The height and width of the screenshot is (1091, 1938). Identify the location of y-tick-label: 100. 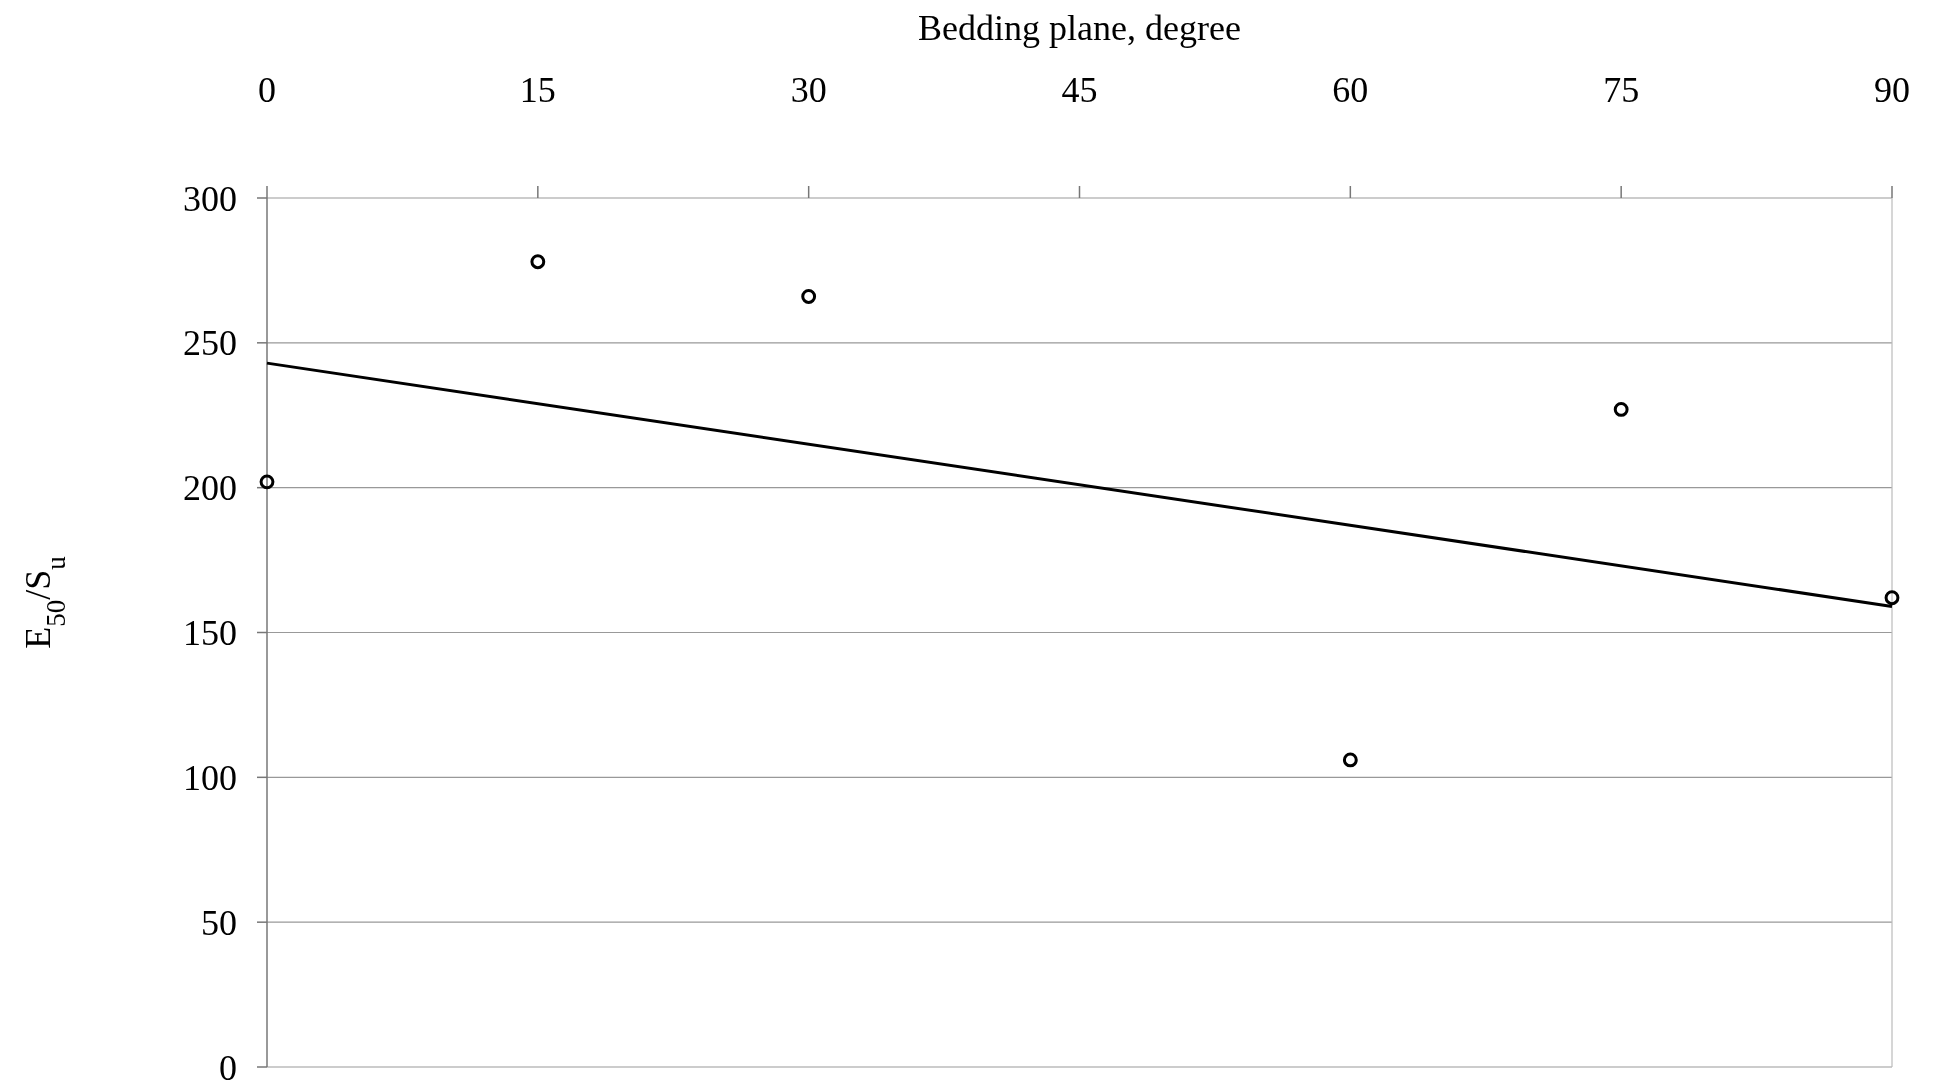
(210, 777).